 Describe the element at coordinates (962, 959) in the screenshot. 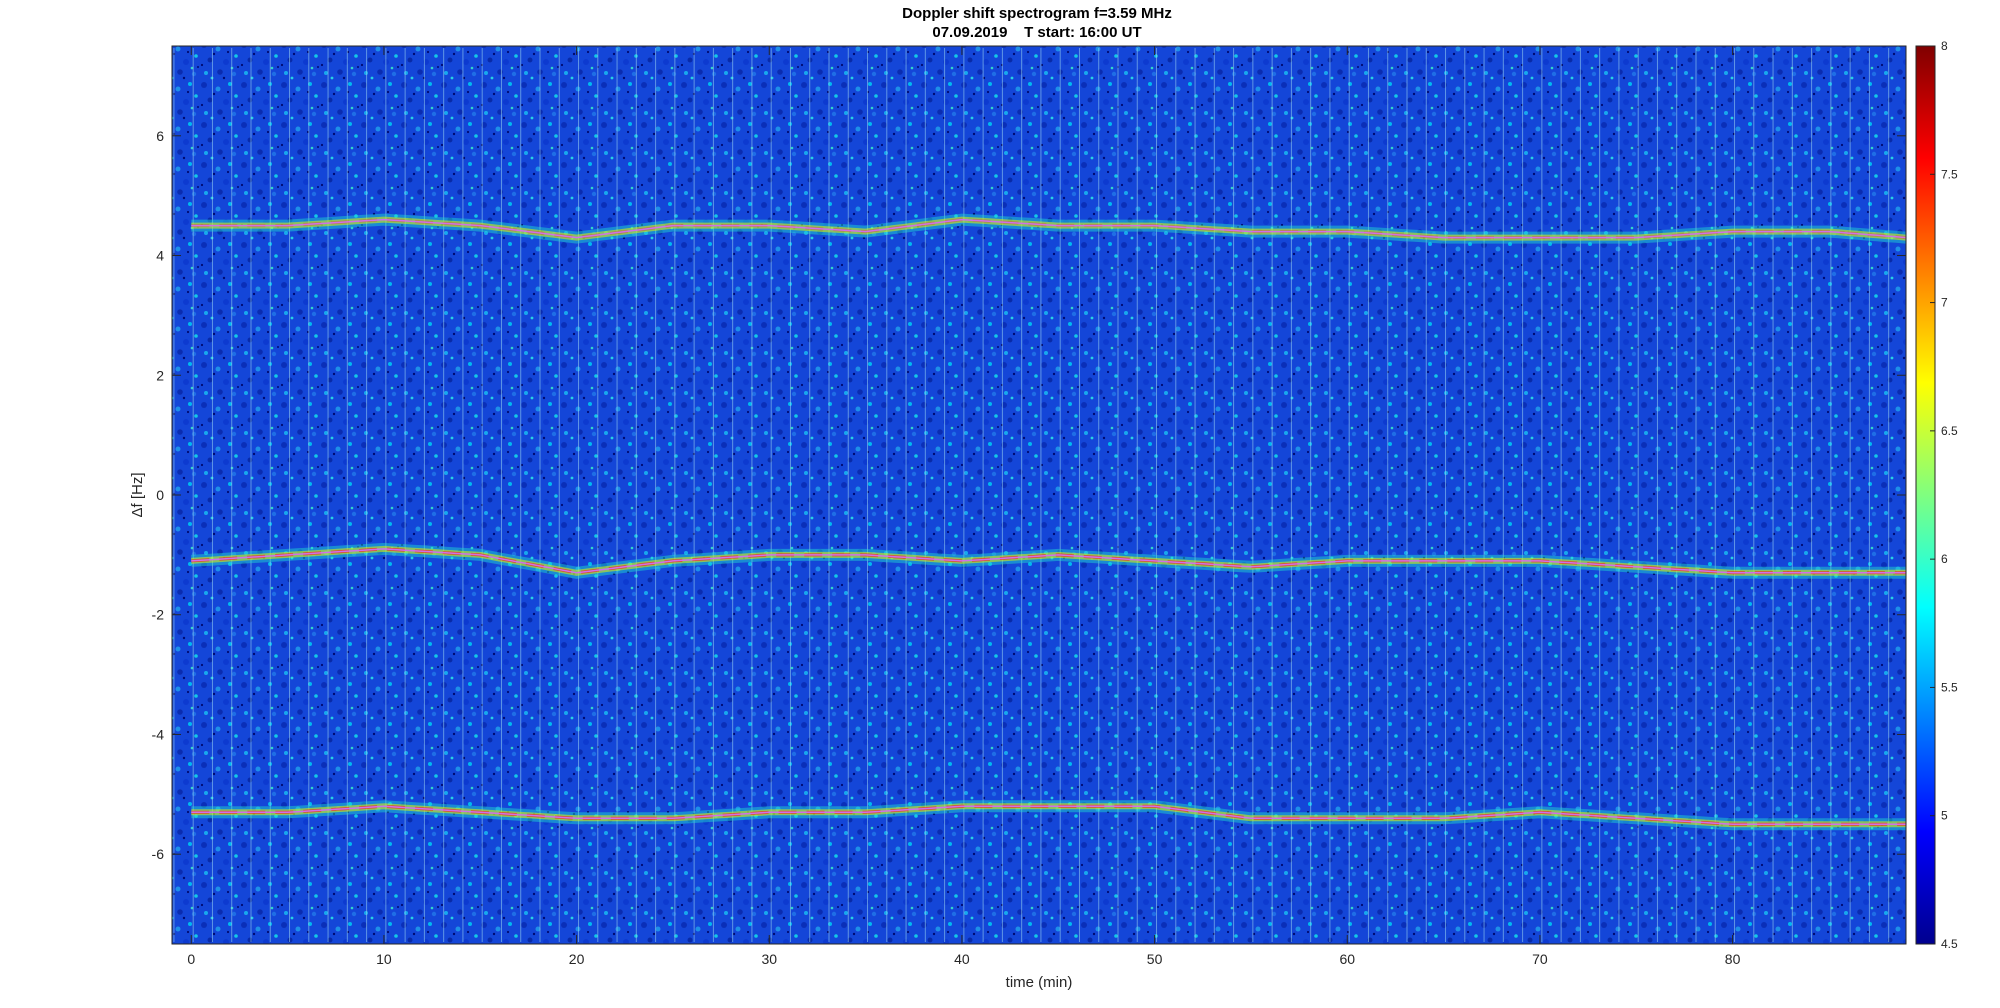

I see `x-tick-label: 40` at that location.